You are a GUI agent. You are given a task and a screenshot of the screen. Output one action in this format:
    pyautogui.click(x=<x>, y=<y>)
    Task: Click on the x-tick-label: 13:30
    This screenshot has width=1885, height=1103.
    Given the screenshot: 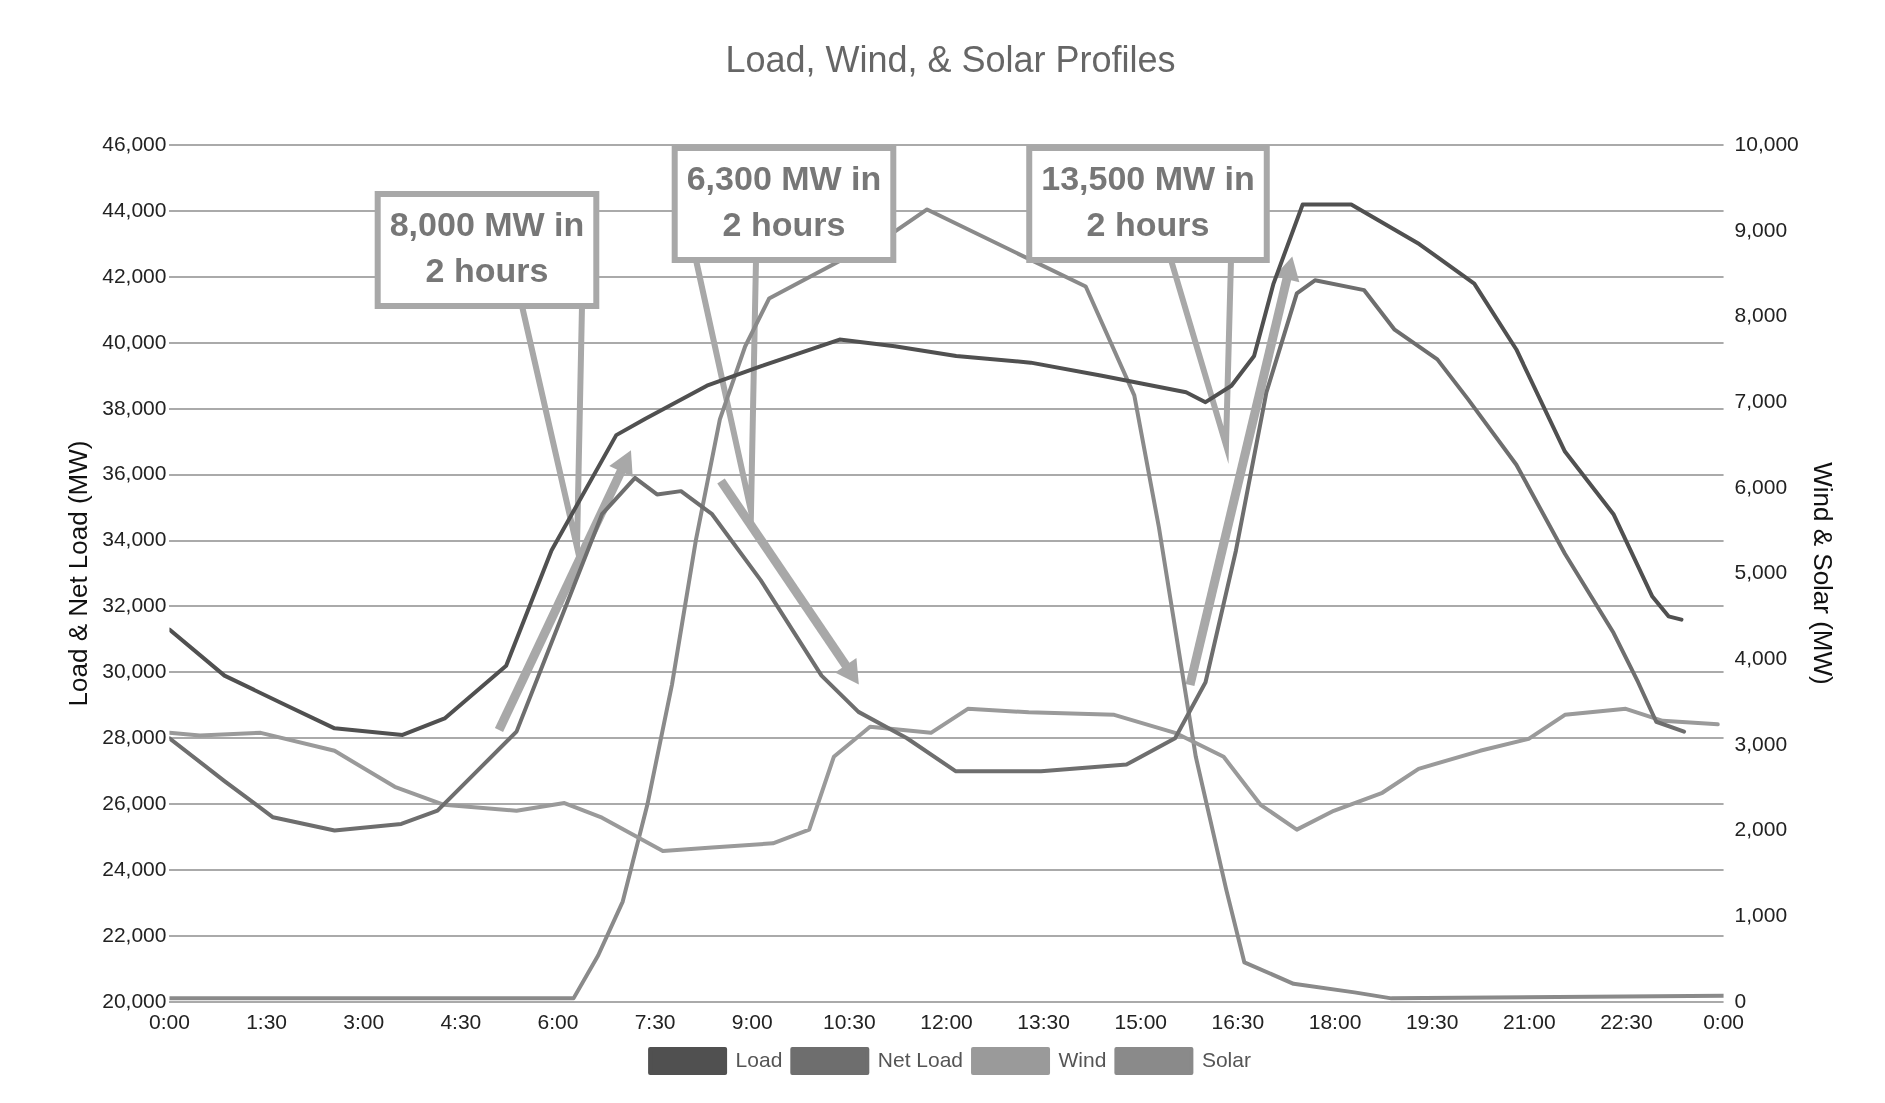 What is the action you would take?
    pyautogui.click(x=1043, y=1022)
    